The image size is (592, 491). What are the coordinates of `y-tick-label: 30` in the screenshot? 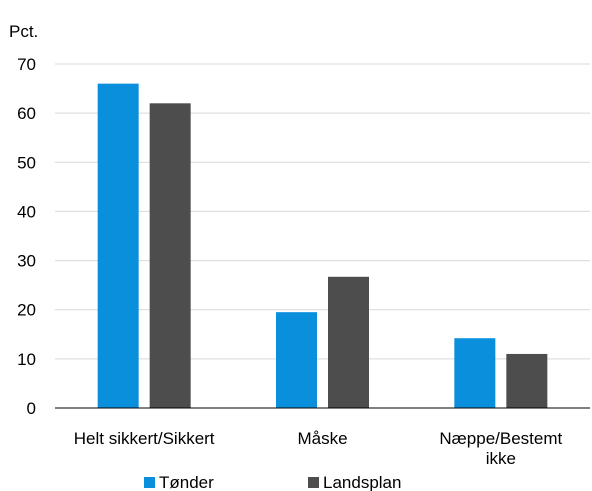 It's located at (26, 261).